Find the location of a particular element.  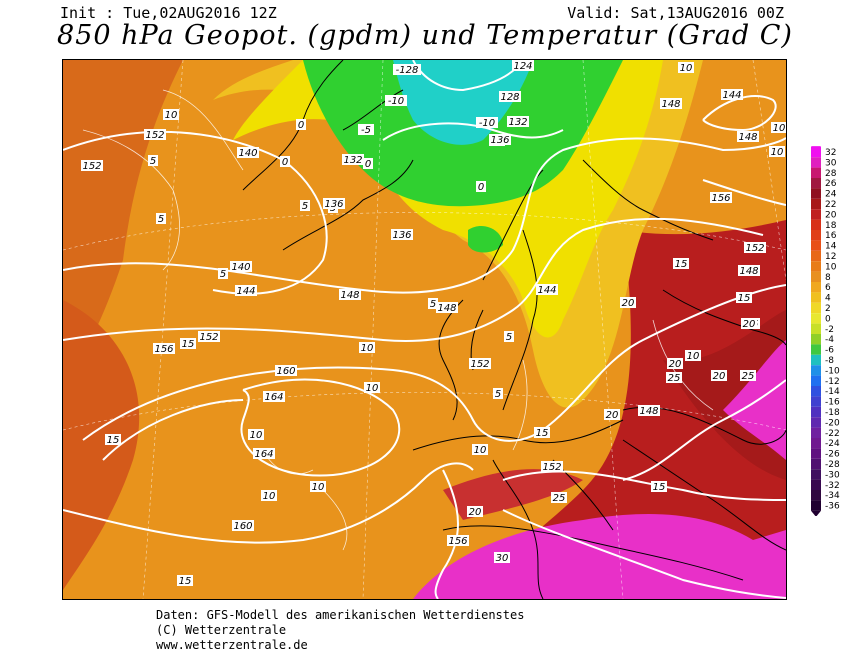

svg-text: 132 is located at coordinates (352, 160).